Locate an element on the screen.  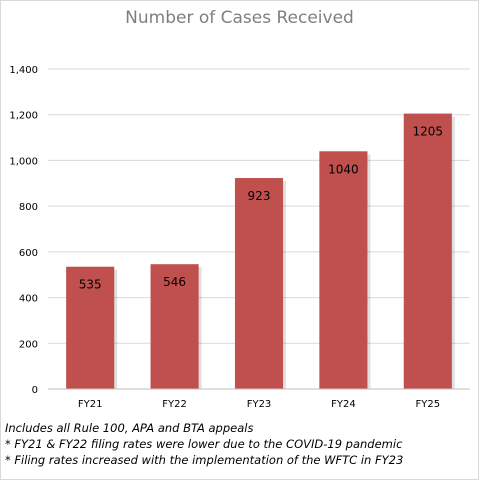
y-tick-label: 800 is located at coordinates (28, 207).